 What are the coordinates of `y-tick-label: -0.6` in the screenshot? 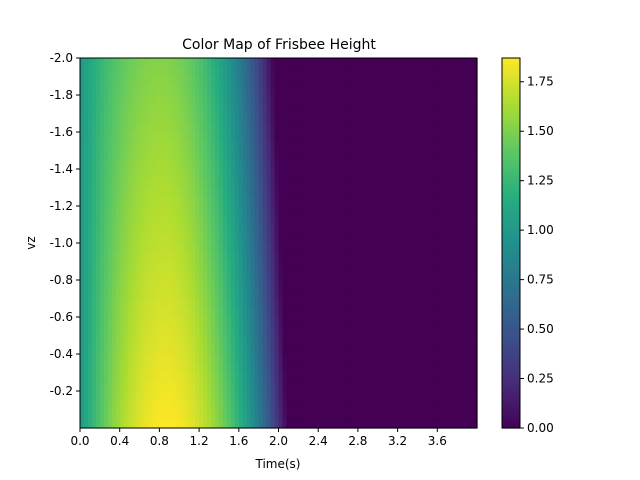 It's located at (61, 317).